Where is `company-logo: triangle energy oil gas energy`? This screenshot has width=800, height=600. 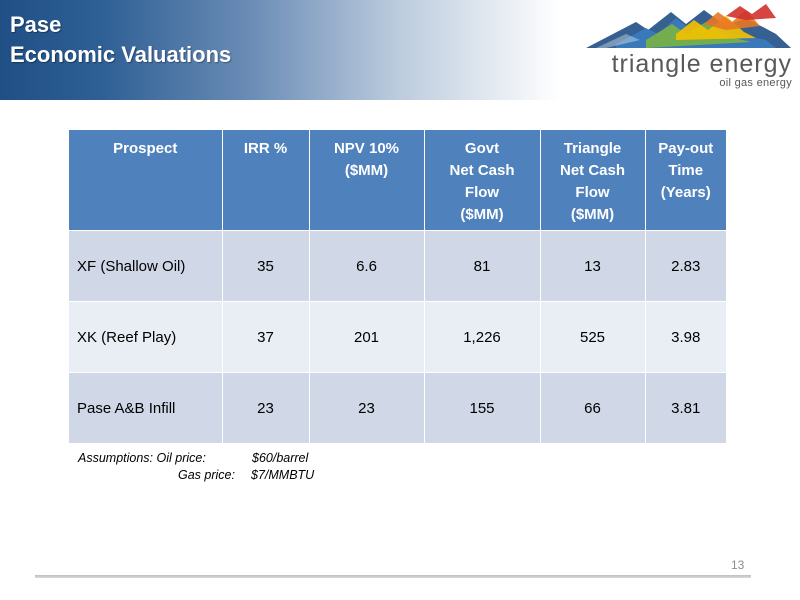 company-logo: triangle energy oil gas energy is located at coordinates (681, 48).